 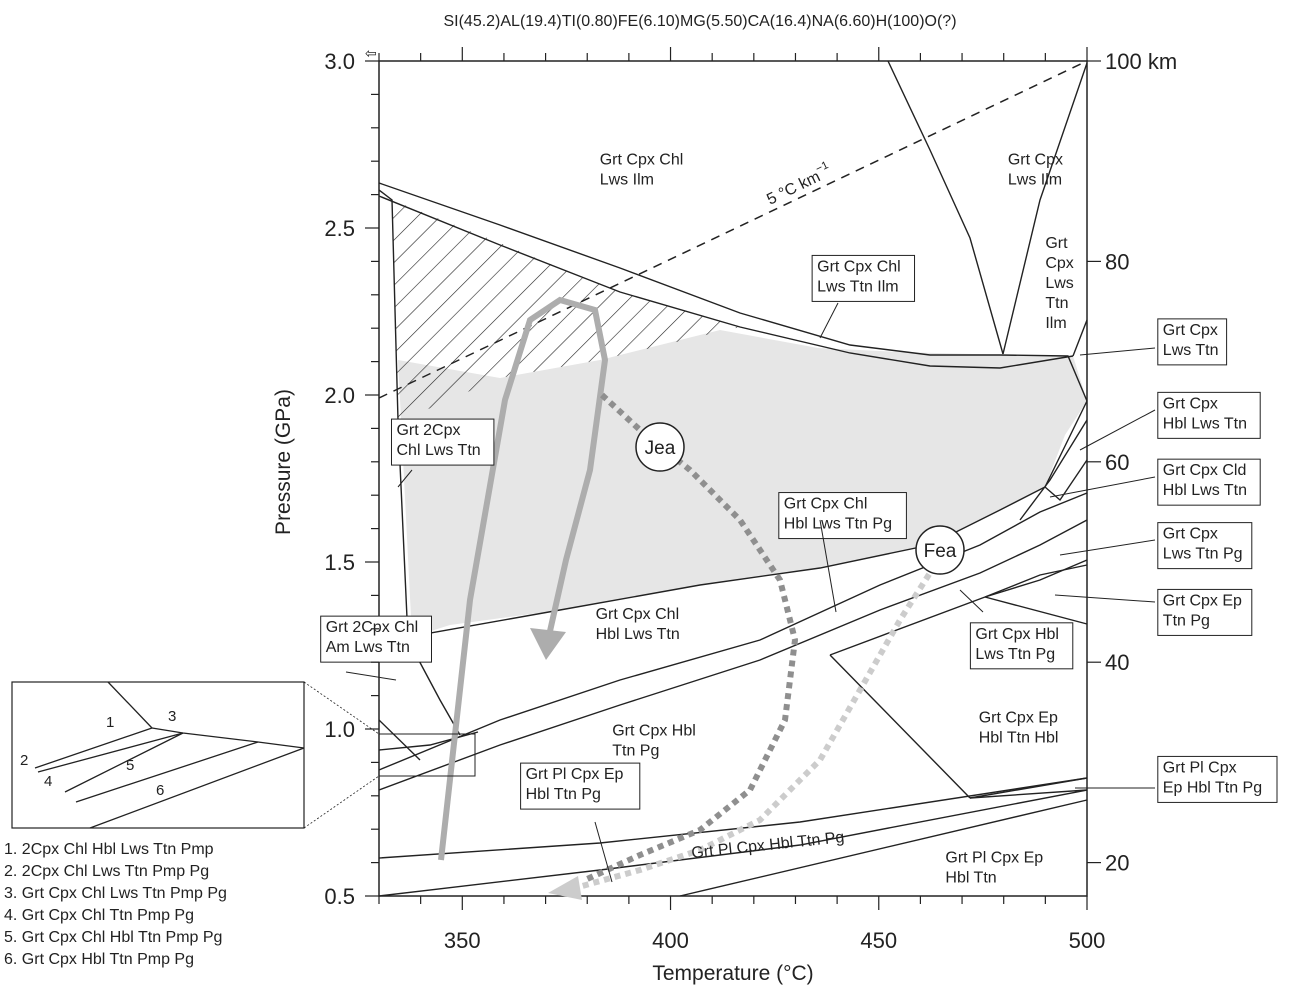 I want to click on field-label: Grt Cpx Lws Ttn Ilm, so click(x=1059, y=283).